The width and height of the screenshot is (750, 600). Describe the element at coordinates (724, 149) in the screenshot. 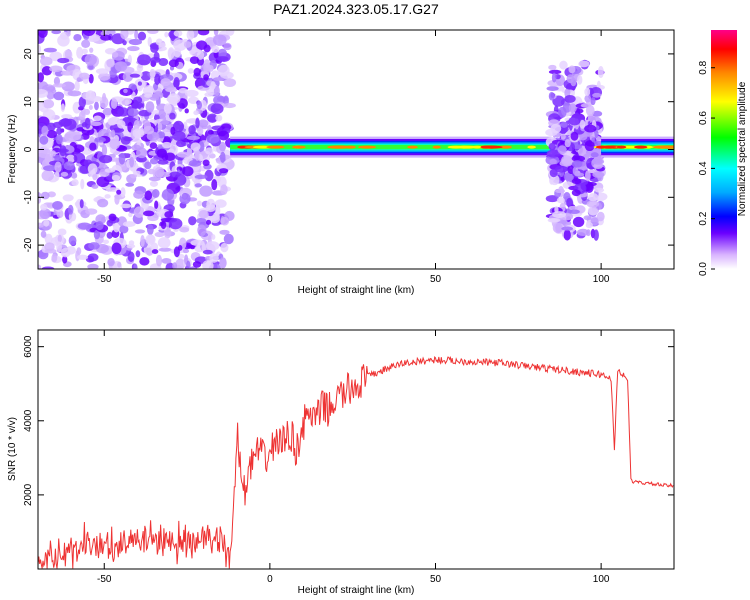

I see `colorbar-gradient` at that location.